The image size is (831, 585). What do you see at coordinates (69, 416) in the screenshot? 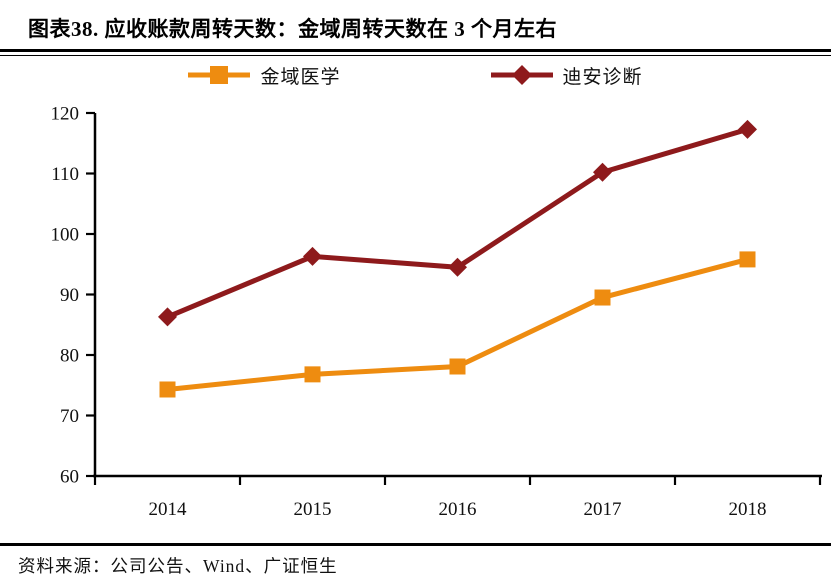
I see `y-axis-tick-label: 70` at bounding box center [69, 416].